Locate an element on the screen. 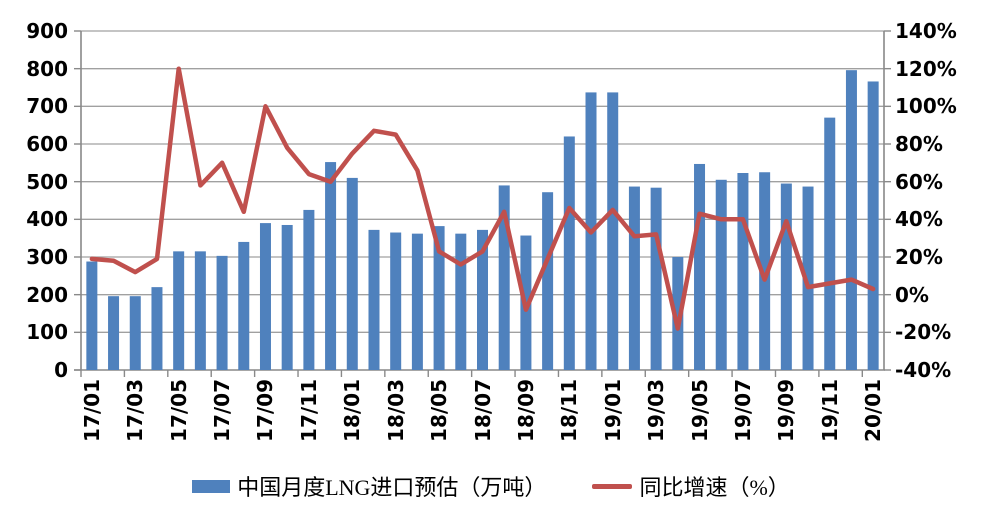  bar-19/10 is located at coordinates (808, 278).